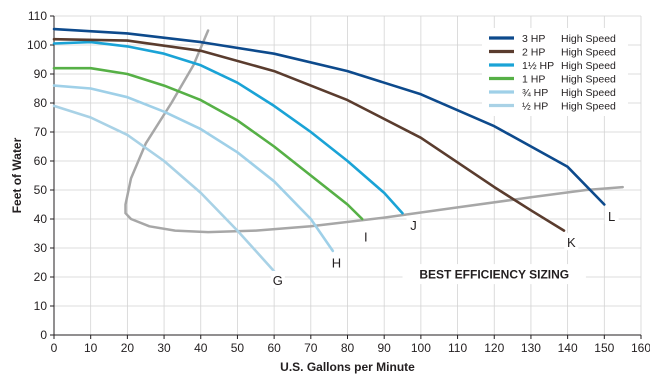 The width and height of the screenshot is (650, 376). I want to click on y-tick-label: 90, so click(41, 74).